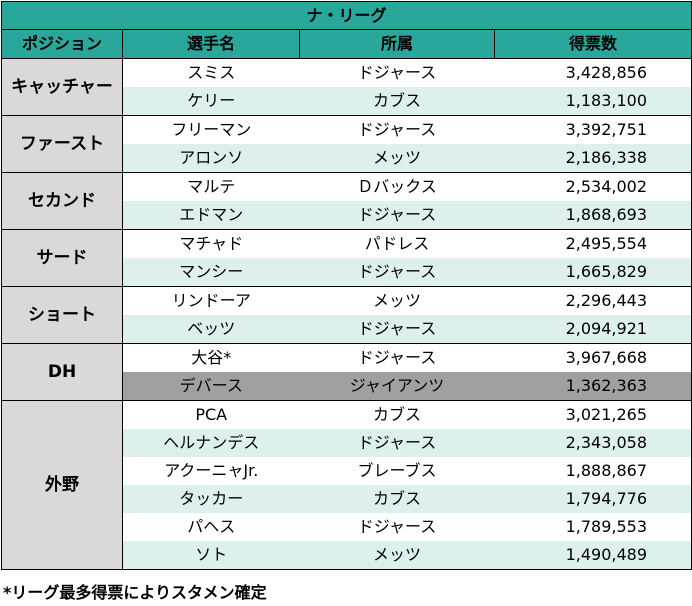  I want to click on player-cell: パヘス, so click(211, 527).